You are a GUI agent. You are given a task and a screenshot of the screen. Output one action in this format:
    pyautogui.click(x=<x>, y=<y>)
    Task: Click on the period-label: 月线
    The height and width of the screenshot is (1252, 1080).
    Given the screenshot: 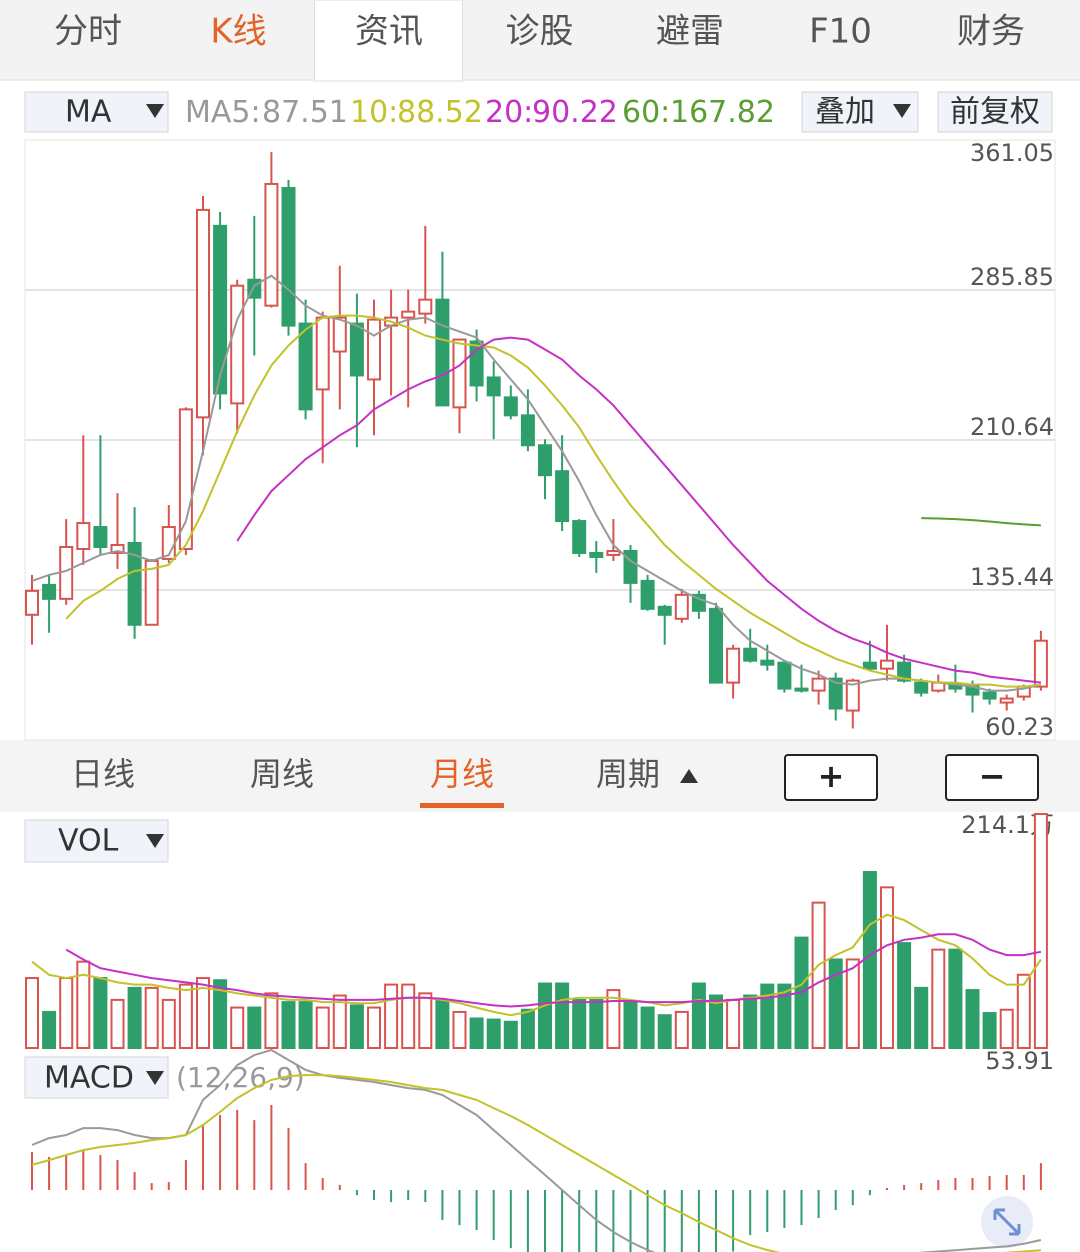 What is the action you would take?
    pyautogui.click(x=462, y=774)
    